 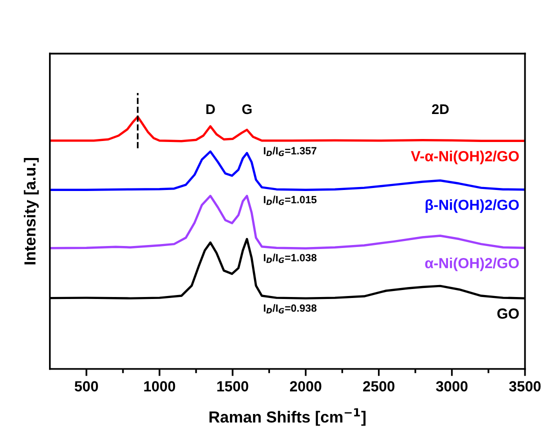 What do you see at coordinates (232, 386) in the screenshot?
I see `x-tick-label: 1500` at bounding box center [232, 386].